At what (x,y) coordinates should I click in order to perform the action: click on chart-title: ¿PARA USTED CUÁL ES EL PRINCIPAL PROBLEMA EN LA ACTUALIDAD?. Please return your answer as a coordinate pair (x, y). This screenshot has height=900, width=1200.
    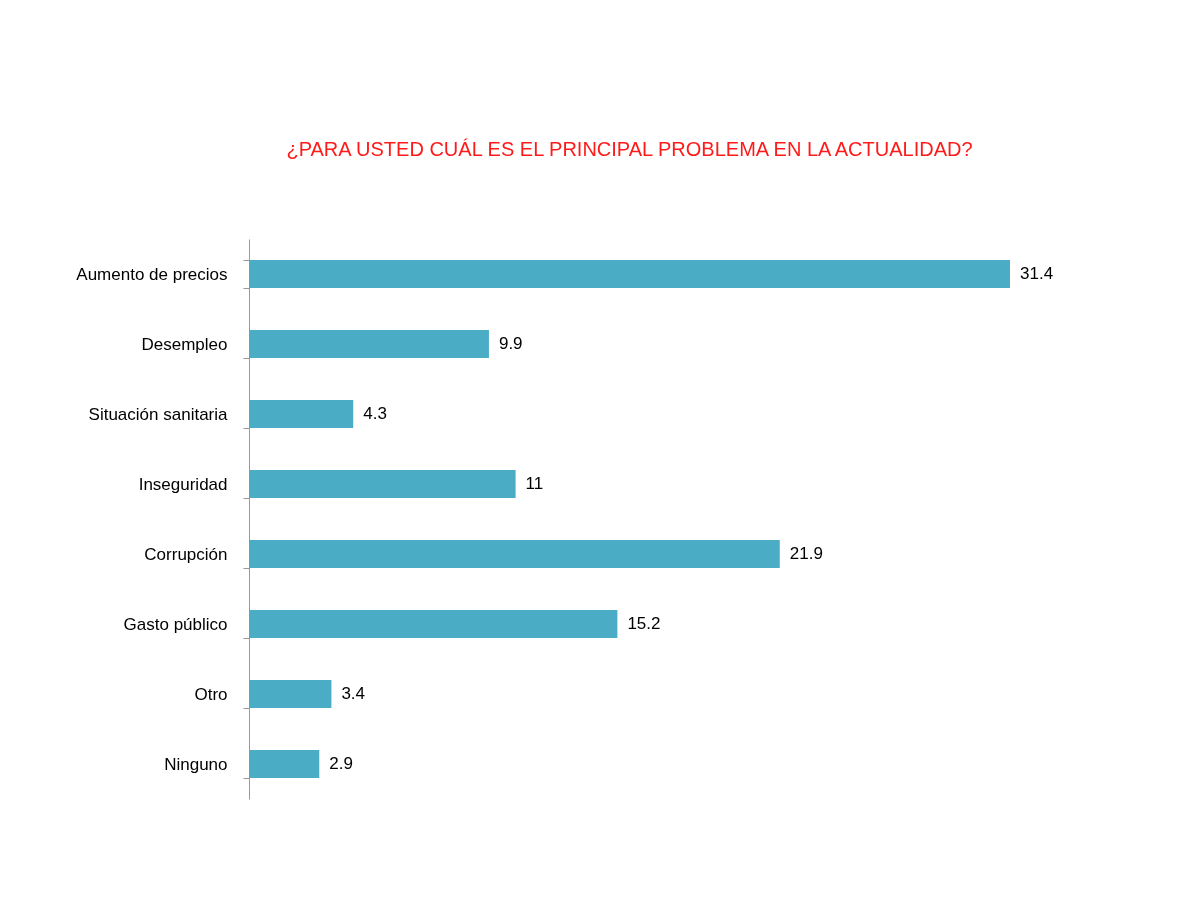
    Looking at the image, I should click on (629, 149).